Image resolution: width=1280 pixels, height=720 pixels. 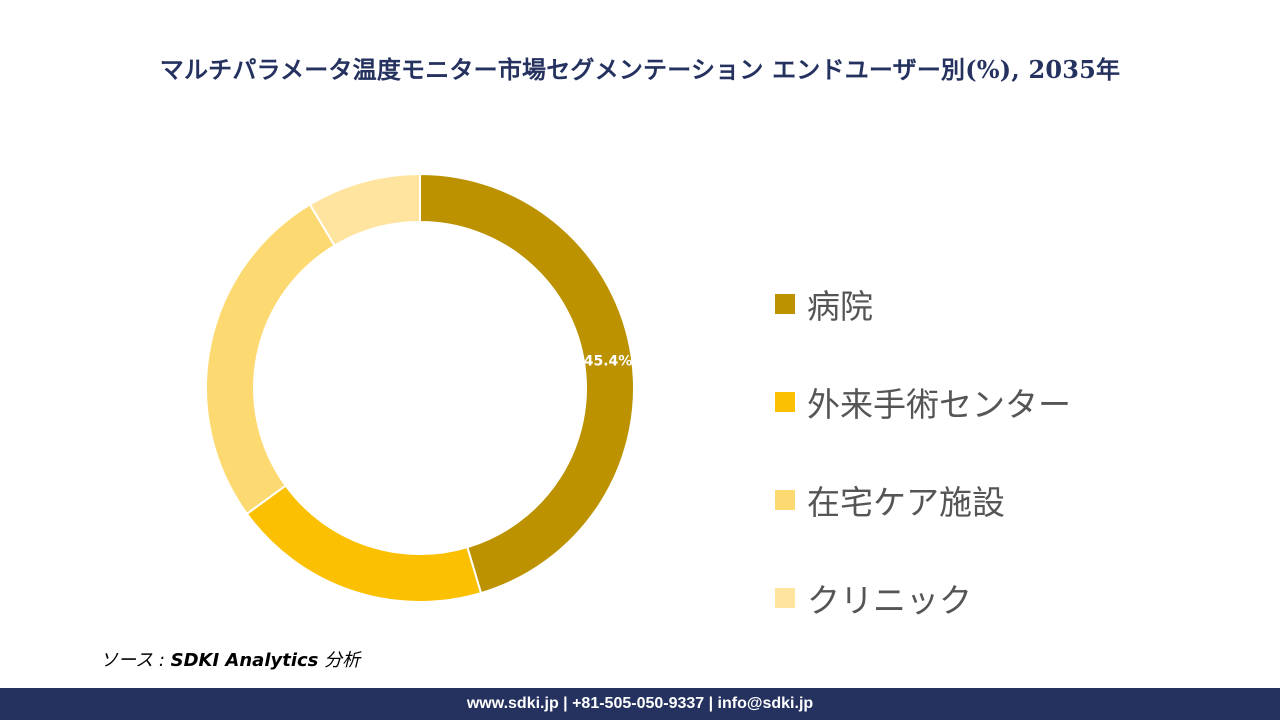 What do you see at coordinates (608, 362) in the screenshot?
I see `data-label: 45.4%` at bounding box center [608, 362].